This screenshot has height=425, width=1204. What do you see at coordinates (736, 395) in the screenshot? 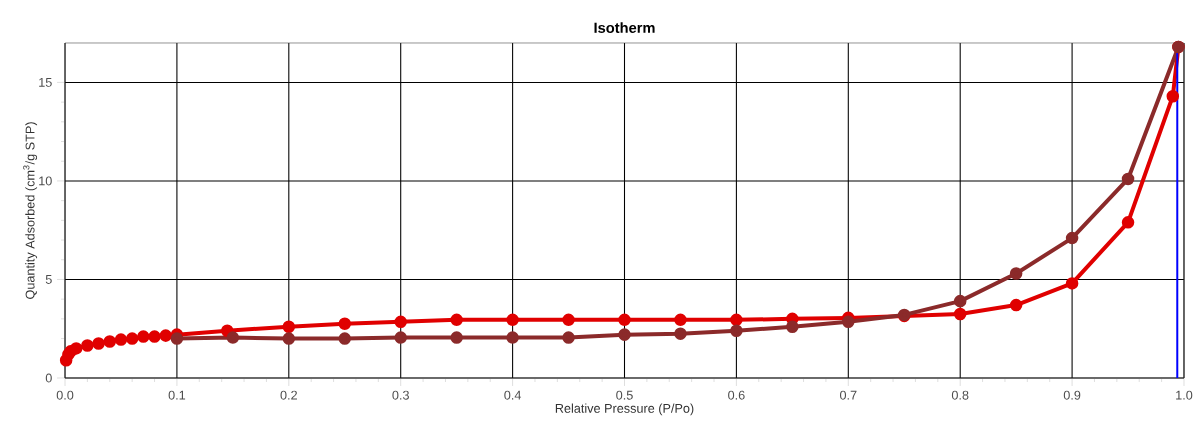
I see `x-tick-label: 0.6` at bounding box center [736, 395].